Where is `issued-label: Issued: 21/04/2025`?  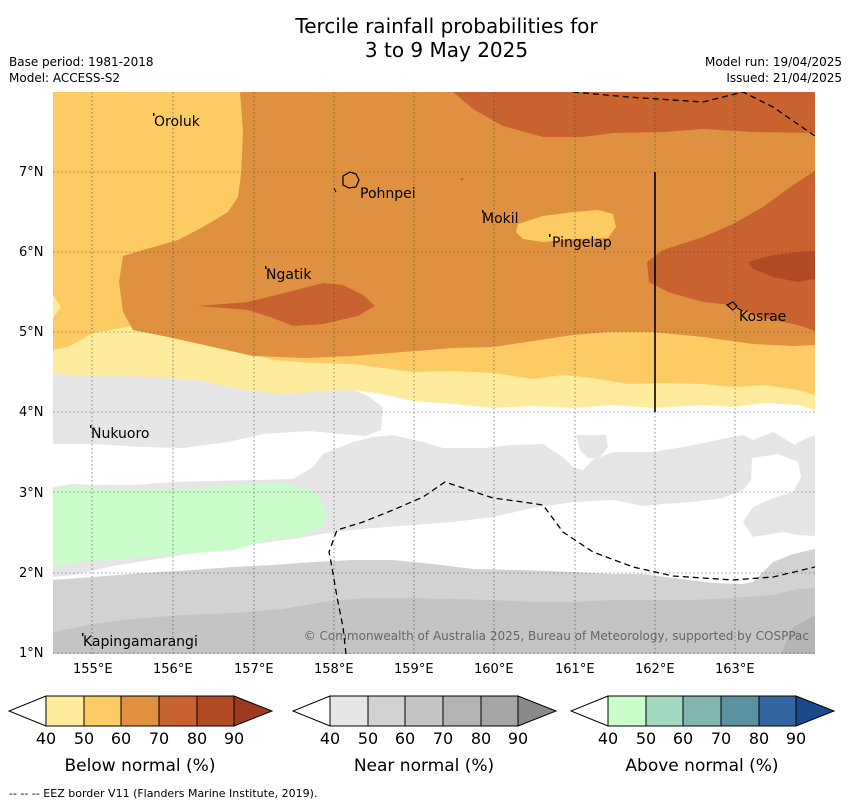
issued-label: Issued: 21/04/2025 is located at coordinates (784, 78).